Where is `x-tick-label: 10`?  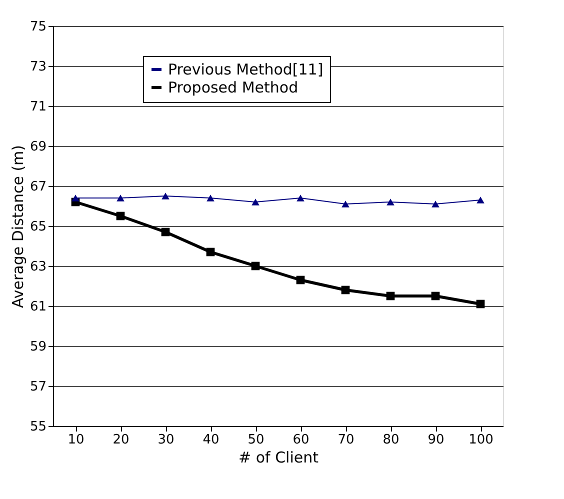
x-tick-label: 10 is located at coordinates (76, 440).